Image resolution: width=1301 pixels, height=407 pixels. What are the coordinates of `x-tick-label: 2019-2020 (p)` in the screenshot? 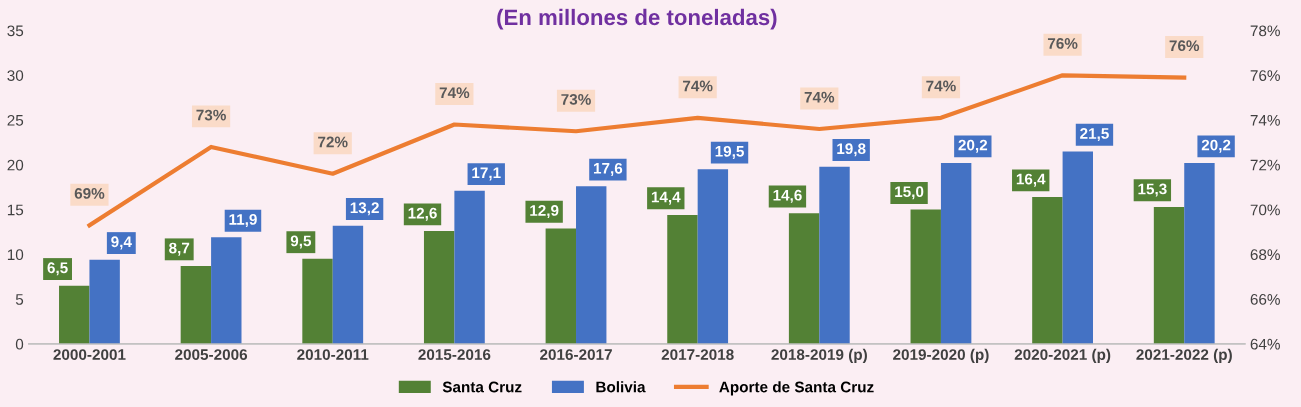 It's located at (941, 356).